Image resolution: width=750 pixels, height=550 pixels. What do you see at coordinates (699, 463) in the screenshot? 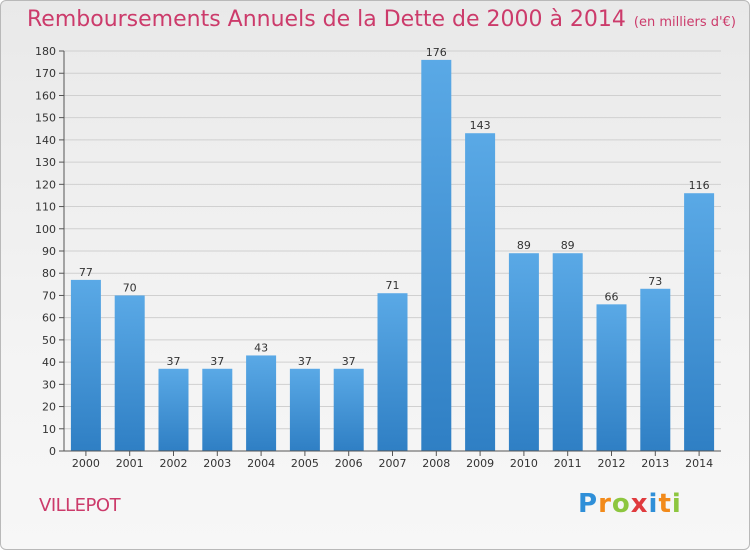
I see `x-tick-label: 2014` at bounding box center [699, 463].